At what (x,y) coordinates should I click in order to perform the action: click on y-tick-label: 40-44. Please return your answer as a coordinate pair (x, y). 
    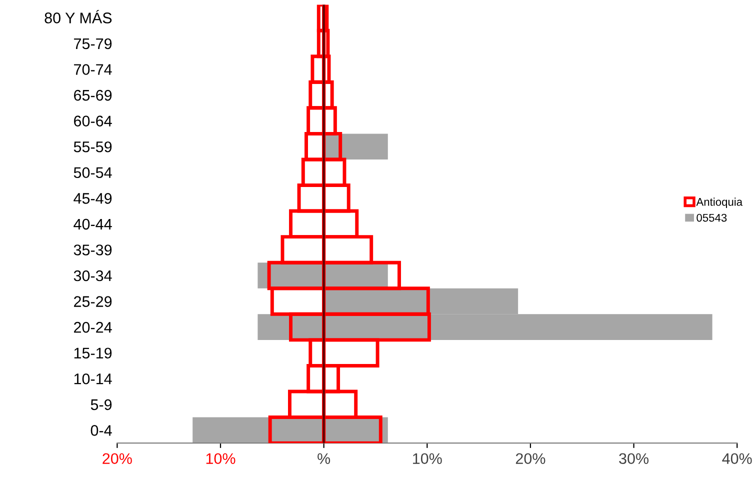
    Looking at the image, I should click on (93, 224).